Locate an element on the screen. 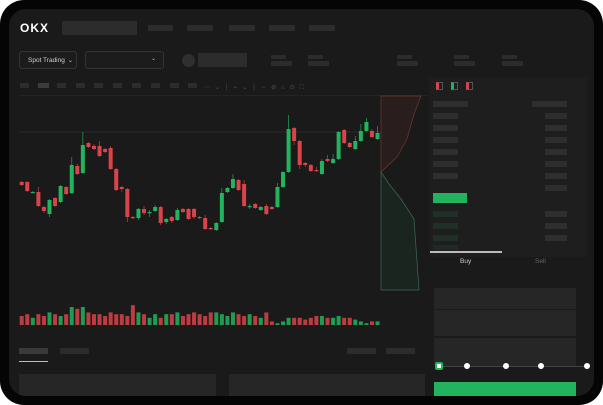  spot-trading-dropdown: Spot Trading ⌄ is located at coordinates (48, 60).